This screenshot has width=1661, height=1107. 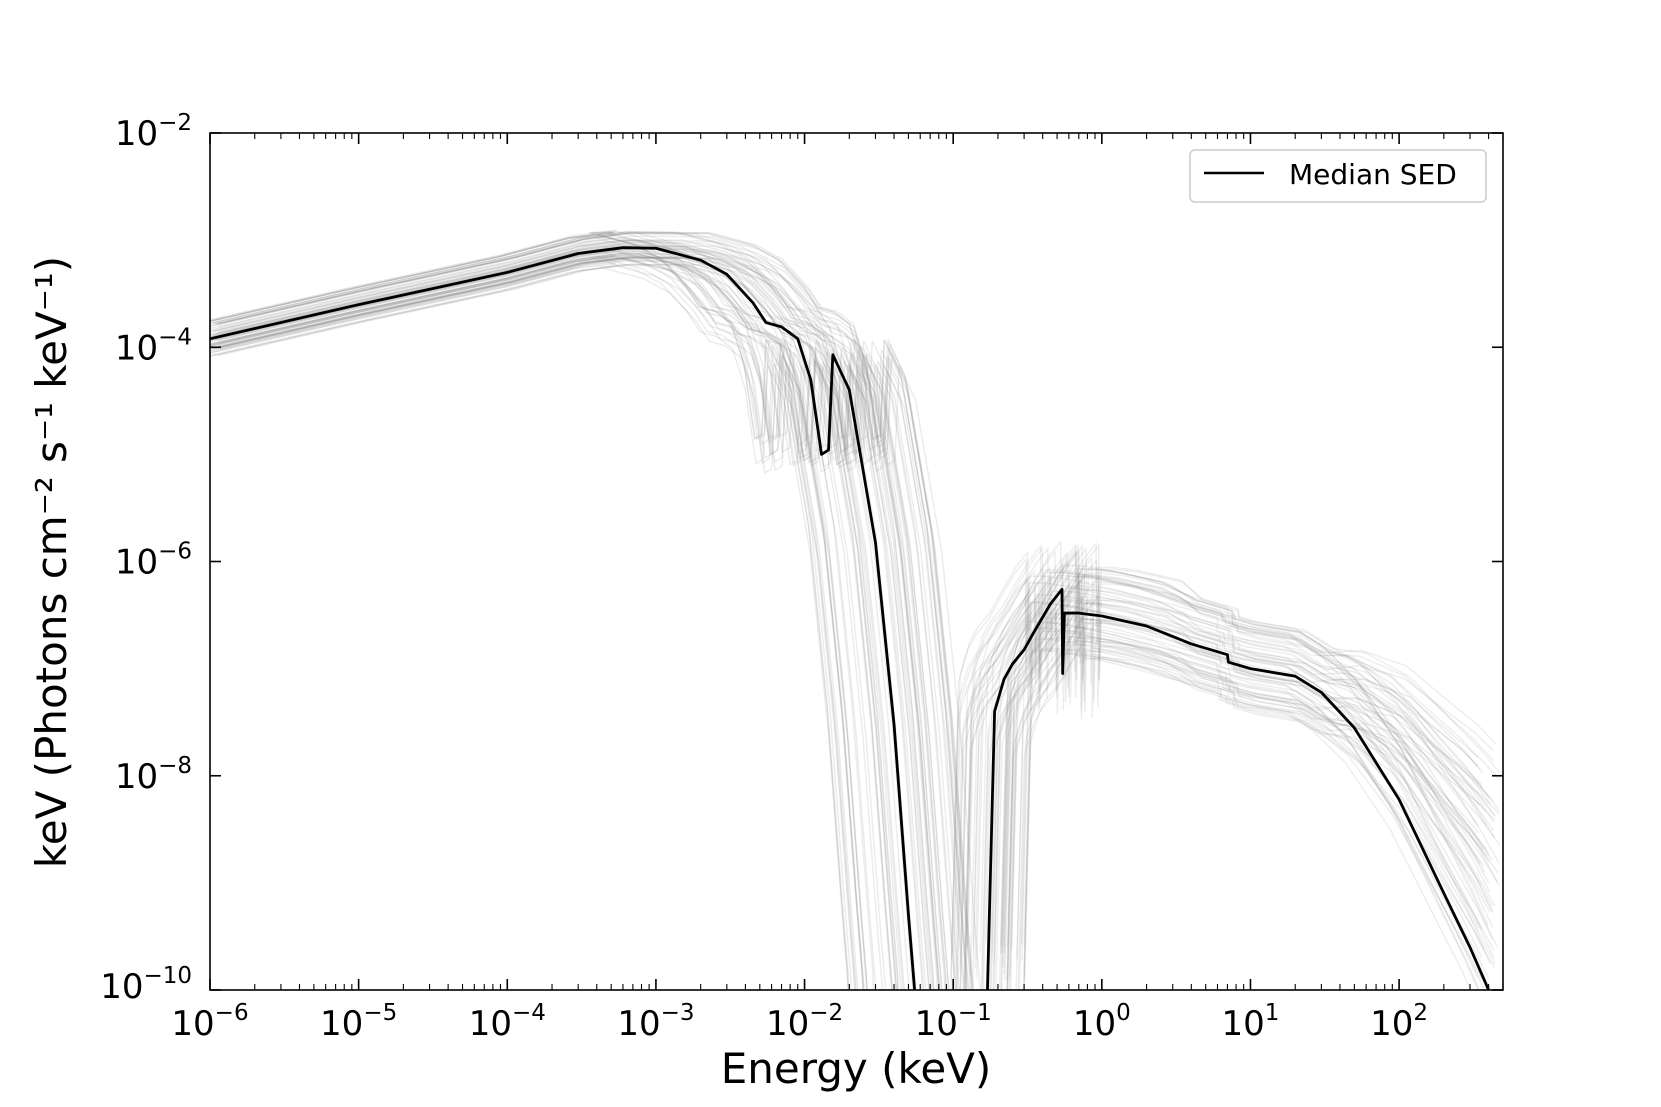 What do you see at coordinates (209, 1022) in the screenshot?
I see `x-tick-label-0: 10⁻⁶` at bounding box center [209, 1022].